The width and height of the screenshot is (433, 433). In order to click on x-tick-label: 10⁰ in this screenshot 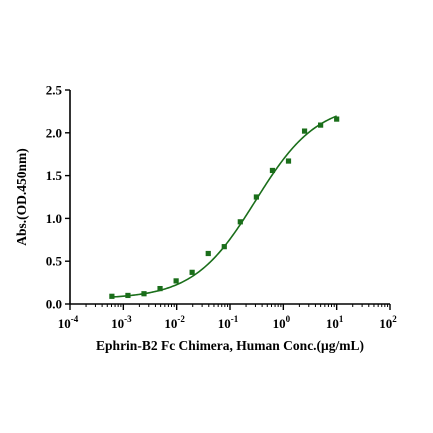, I will do `click(282, 322)`.